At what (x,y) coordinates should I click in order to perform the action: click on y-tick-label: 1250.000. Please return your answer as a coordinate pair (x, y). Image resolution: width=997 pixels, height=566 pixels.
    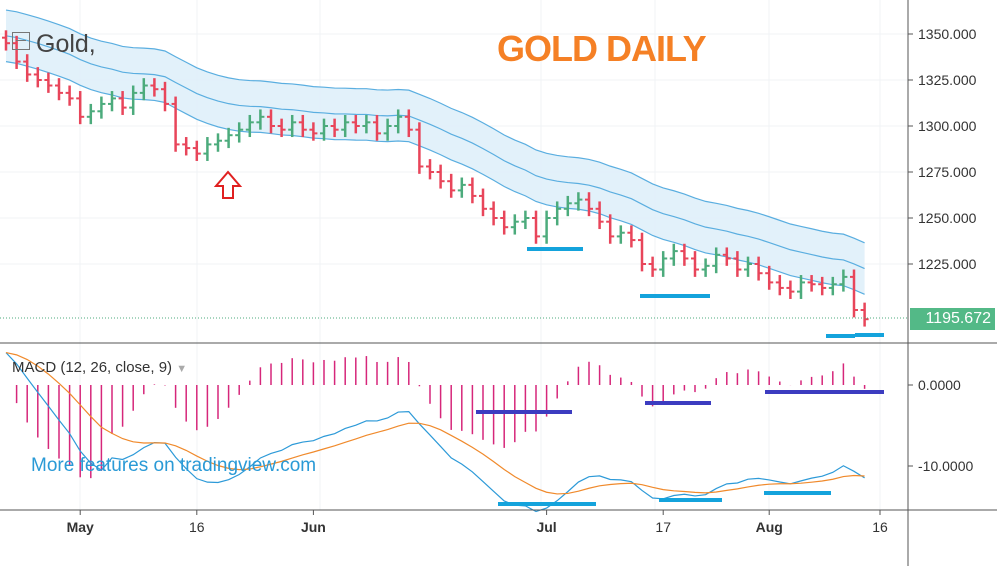
    Looking at the image, I should click on (947, 218).